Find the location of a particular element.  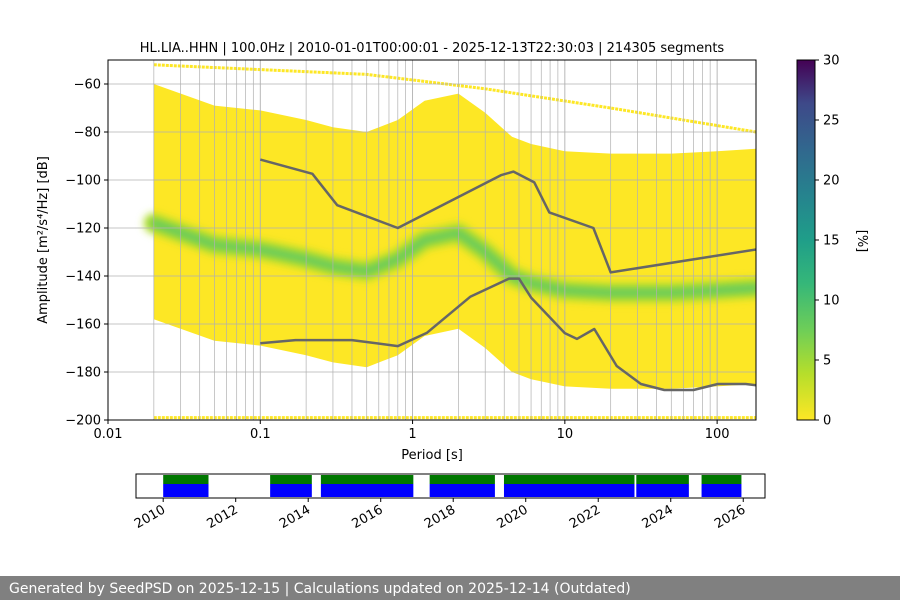

timeline-tick-label: 2018 is located at coordinates (440, 517).